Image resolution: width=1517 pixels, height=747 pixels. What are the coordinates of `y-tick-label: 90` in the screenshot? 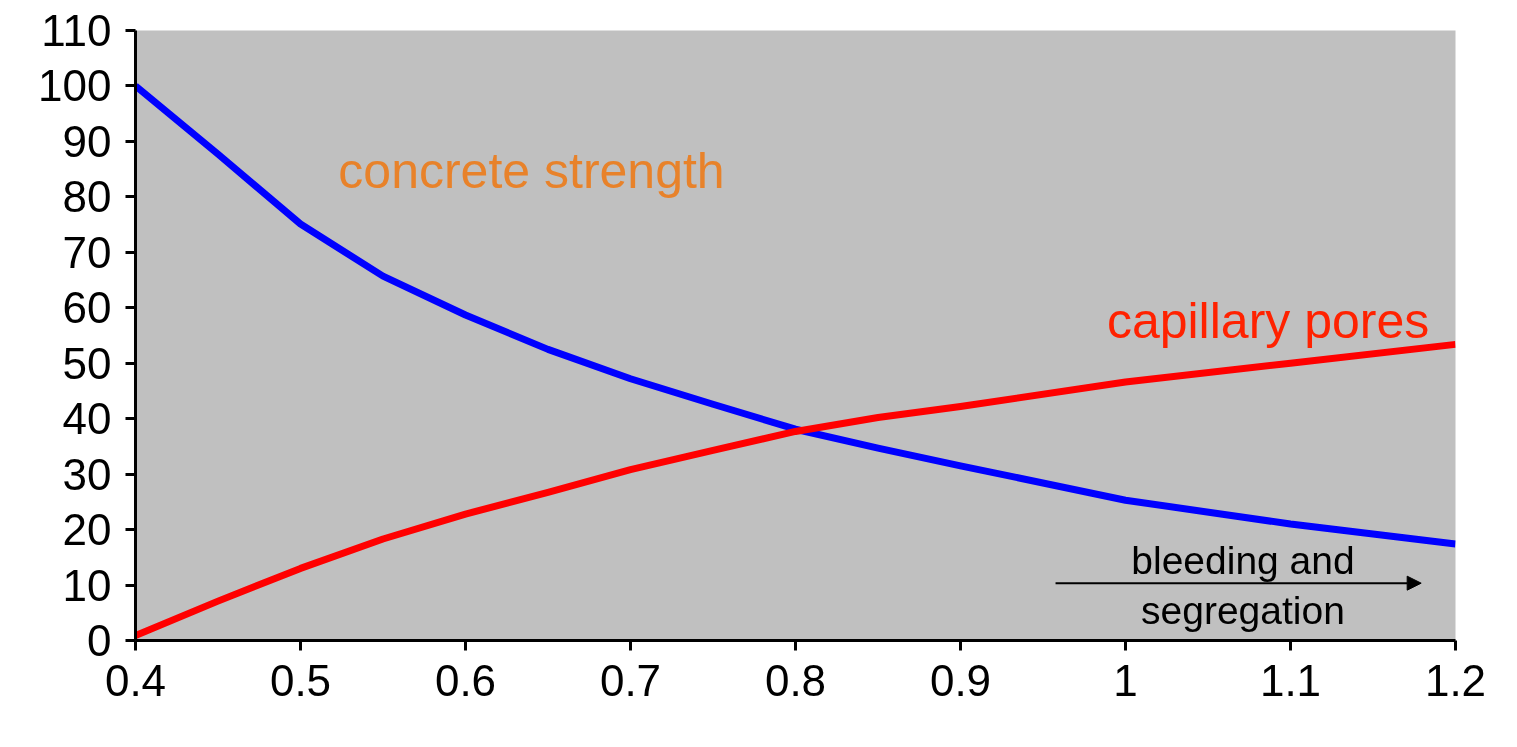 It's located at (87, 141).